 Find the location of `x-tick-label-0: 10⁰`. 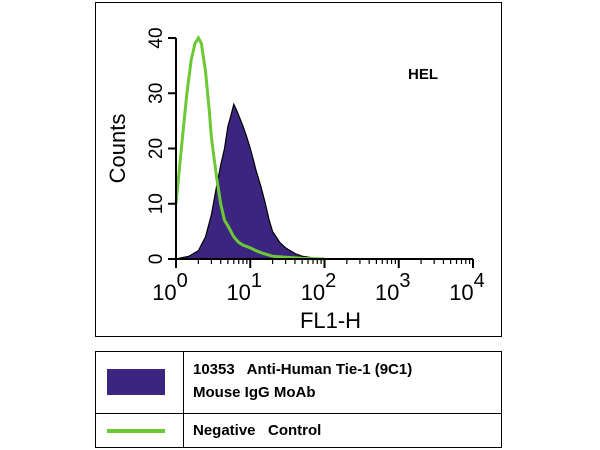

x-tick-label-0: 10⁰ is located at coordinates (170, 287).